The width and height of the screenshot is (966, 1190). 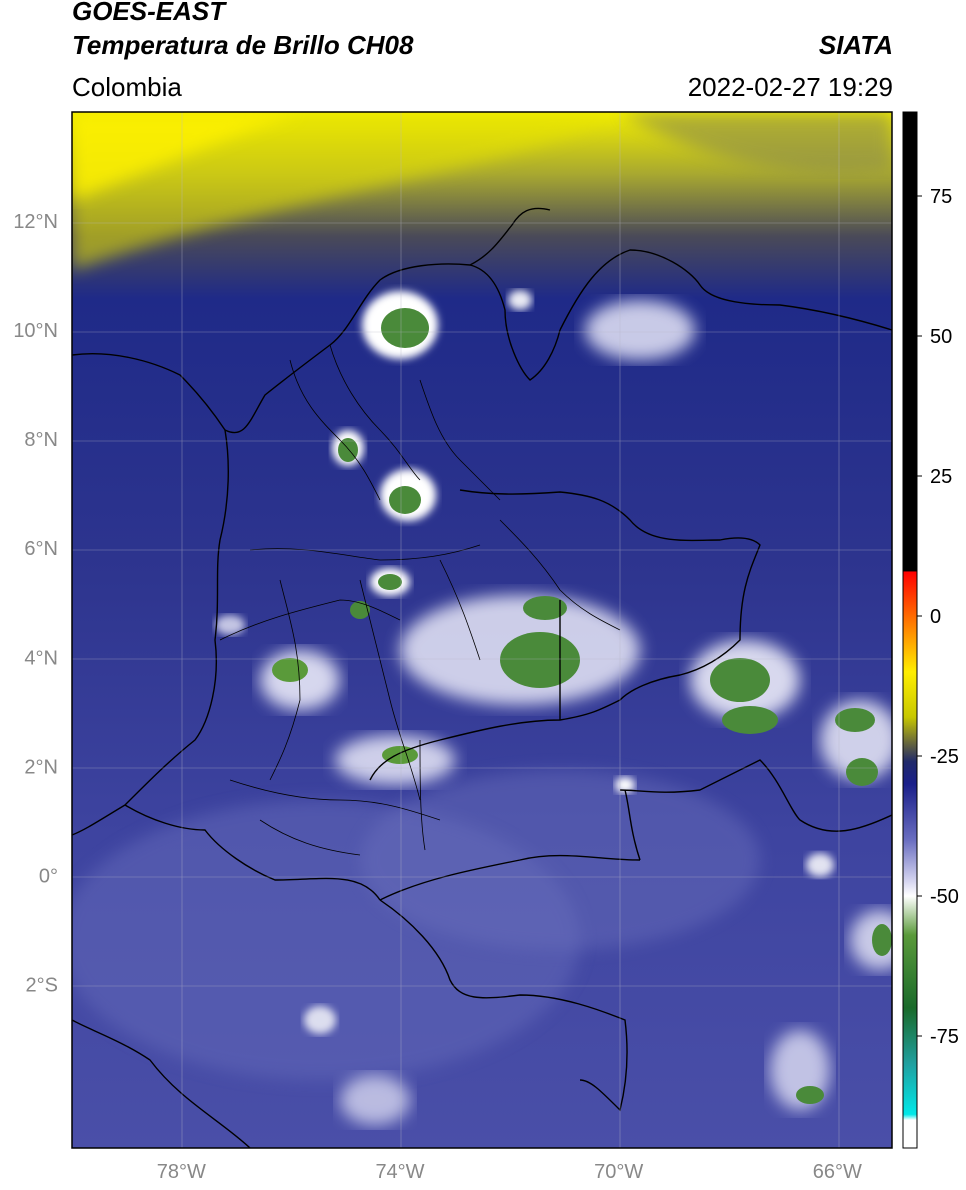 I want to click on colorbar-tick-label: 50, so click(x=941, y=337).